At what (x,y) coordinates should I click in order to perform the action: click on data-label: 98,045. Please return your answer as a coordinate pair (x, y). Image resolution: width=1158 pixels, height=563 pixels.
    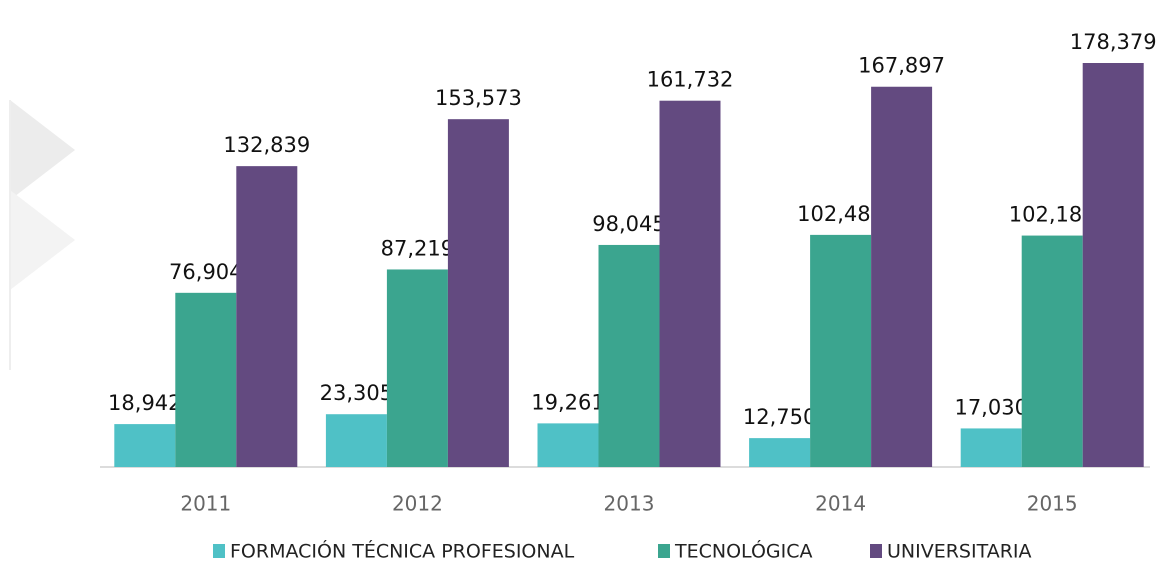
    Looking at the image, I should click on (628, 224).